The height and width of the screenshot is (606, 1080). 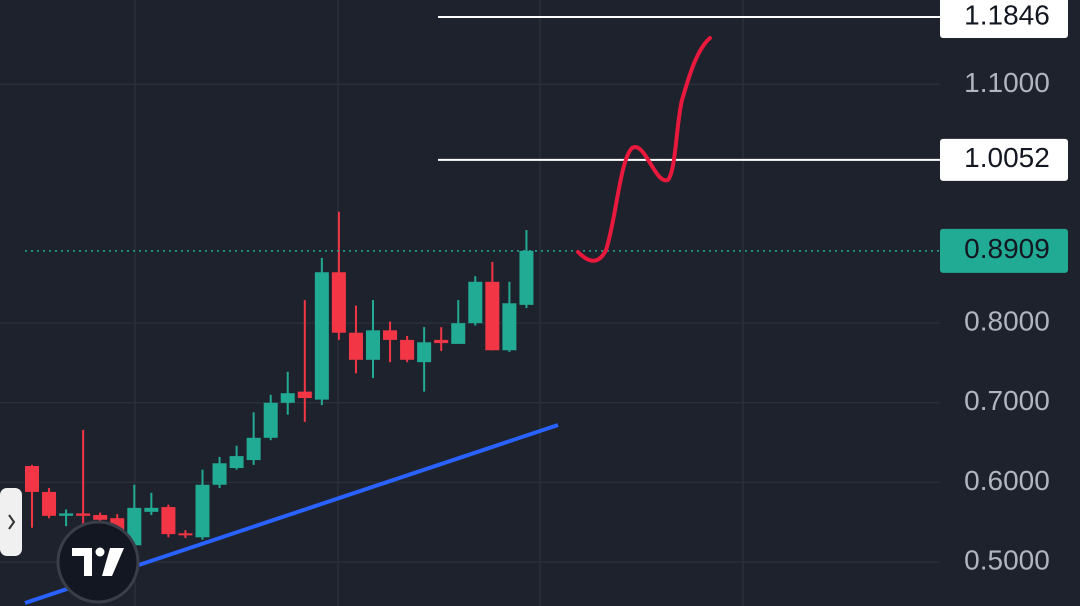 I want to click on last-price-label: 0.8909, so click(x=1007, y=248).